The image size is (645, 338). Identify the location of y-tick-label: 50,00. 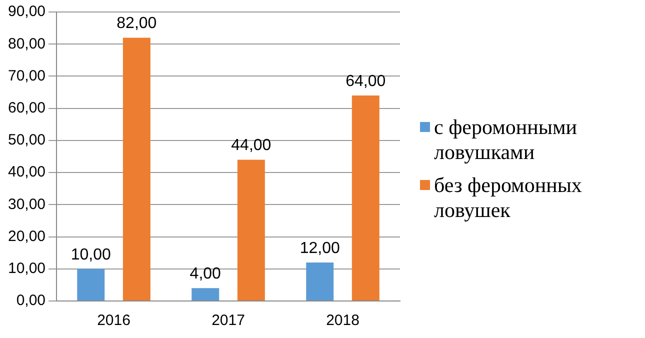
(27, 140).